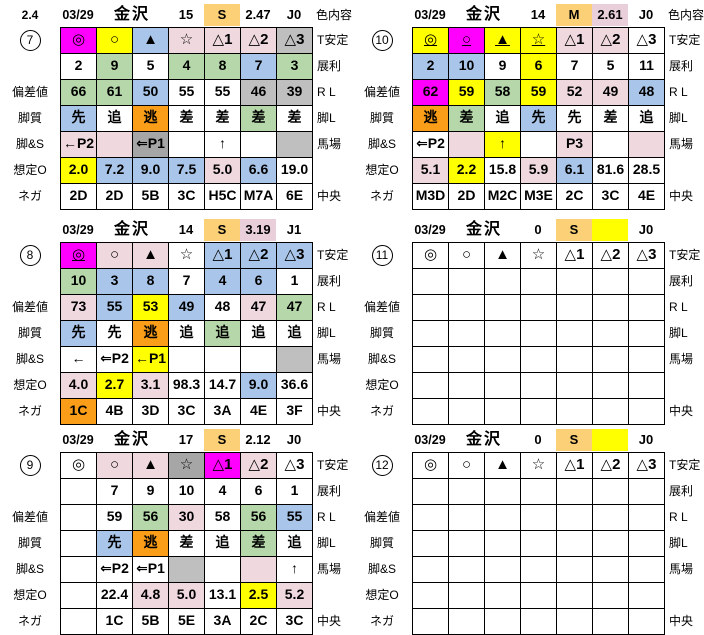 The width and height of the screenshot is (704, 635). I want to click on mark-cell: △1, so click(575, 41).